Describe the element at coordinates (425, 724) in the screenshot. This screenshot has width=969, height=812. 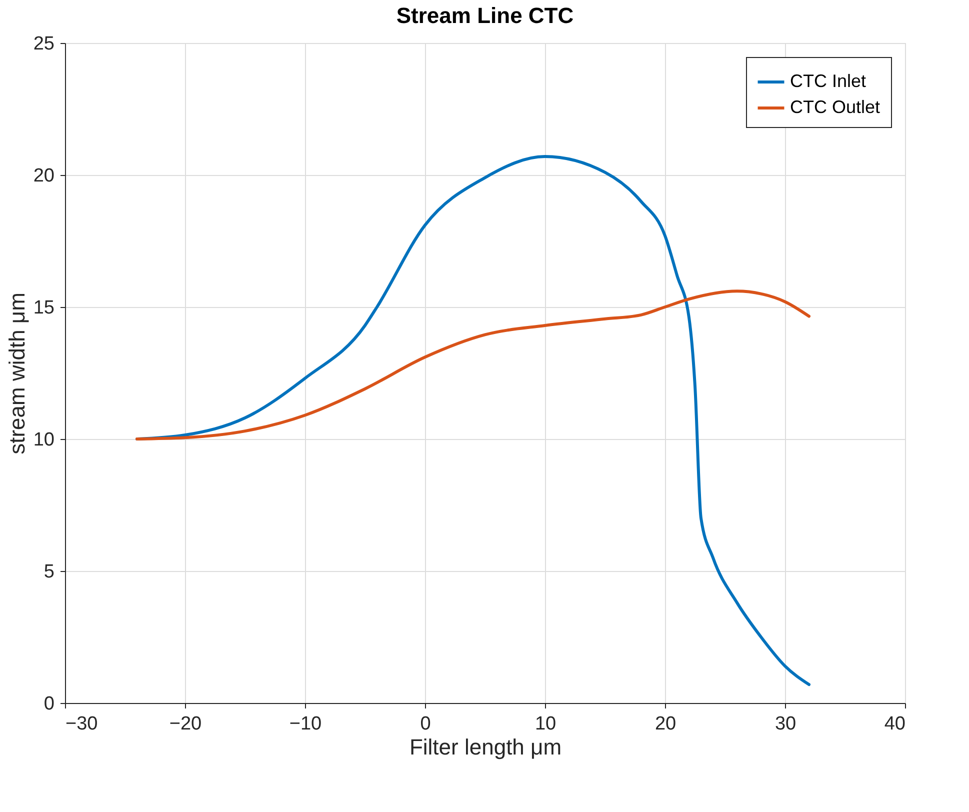
I see `x-tick-label: 0` at that location.